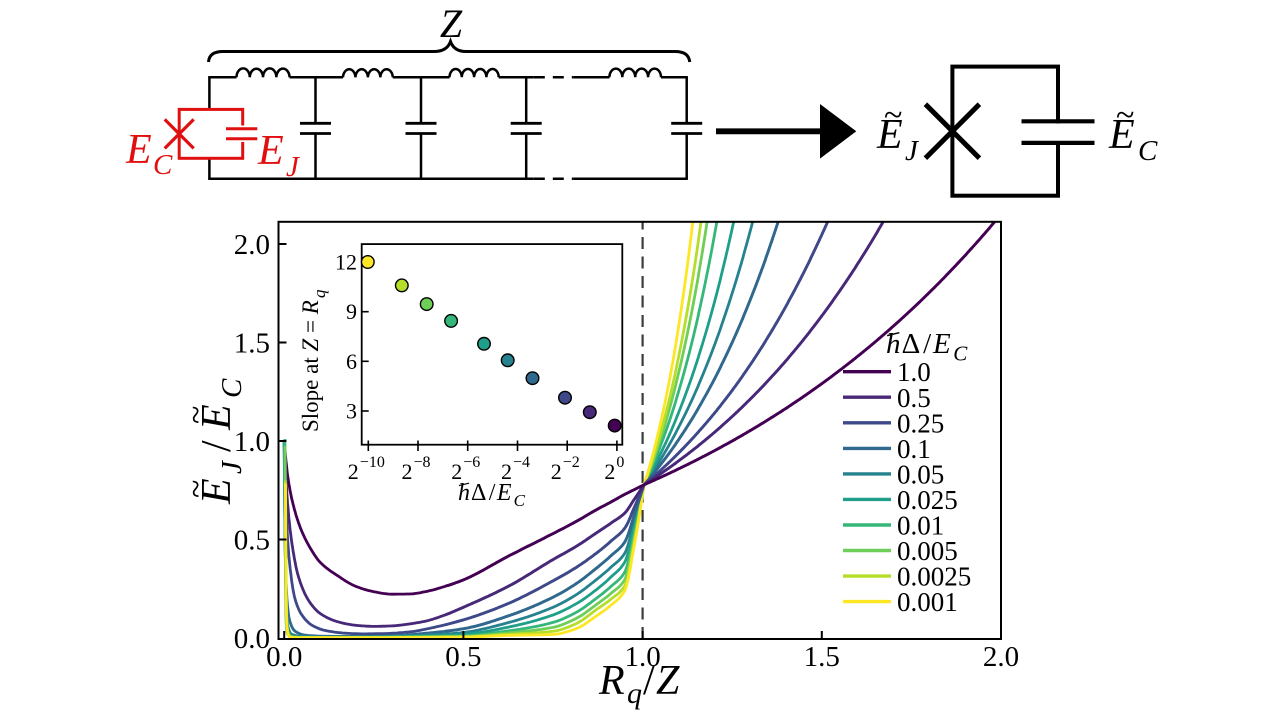 The width and height of the screenshot is (1280, 720). Describe the element at coordinates (920, 474) in the screenshot. I see `svg-text: 0.05` at that location.